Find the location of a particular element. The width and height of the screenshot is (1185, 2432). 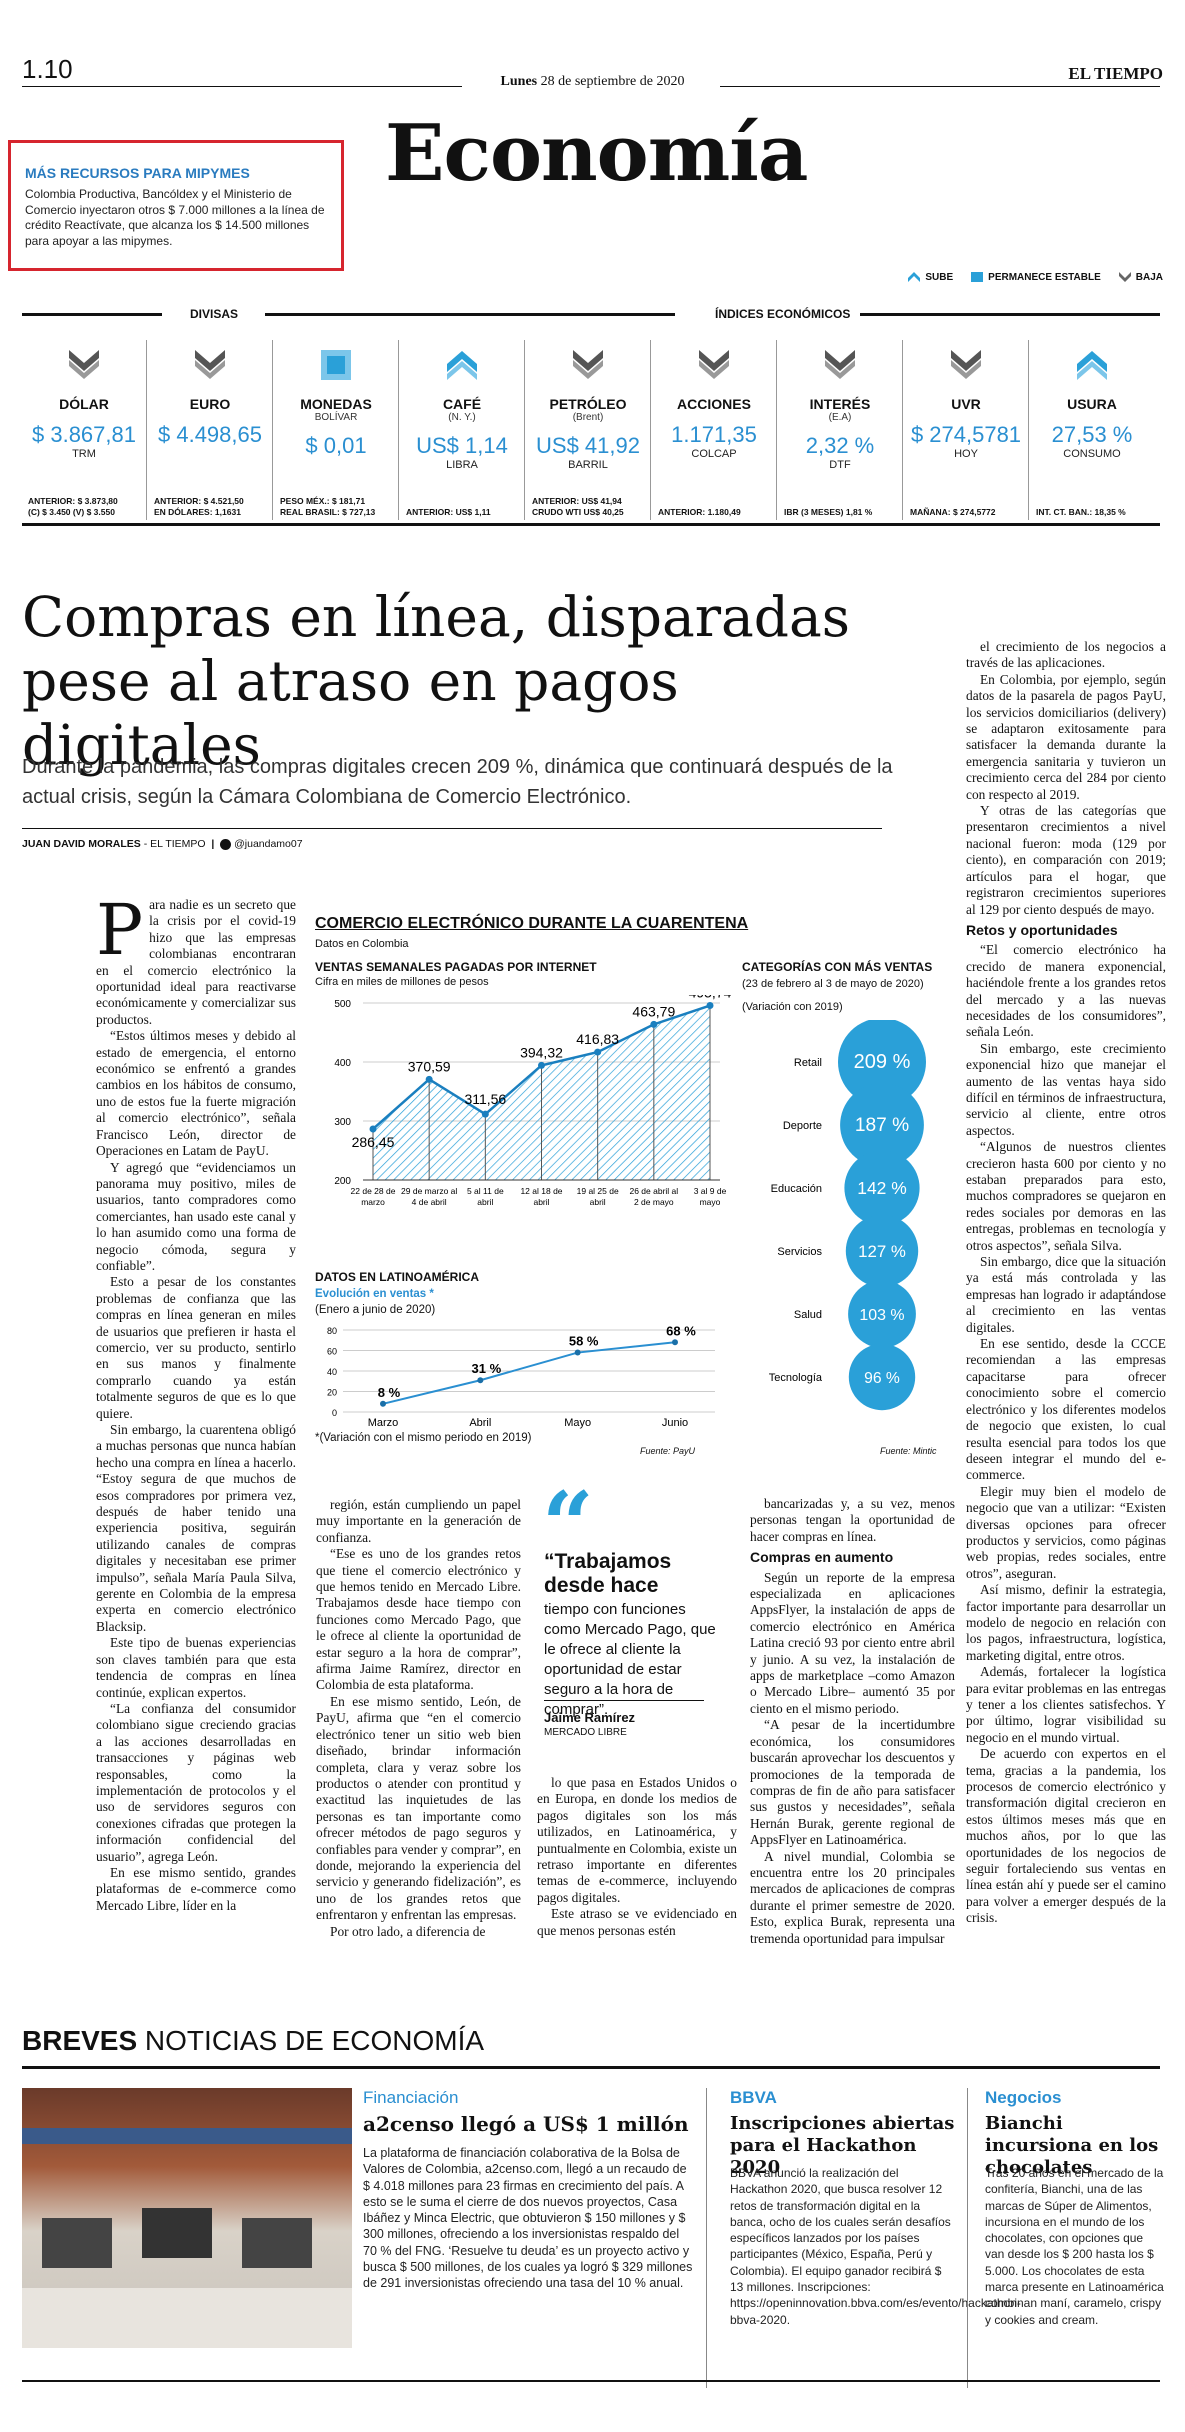

breve-1-title: a2censo llegó a US$ 1 millón is located at coordinates (526, 2124).